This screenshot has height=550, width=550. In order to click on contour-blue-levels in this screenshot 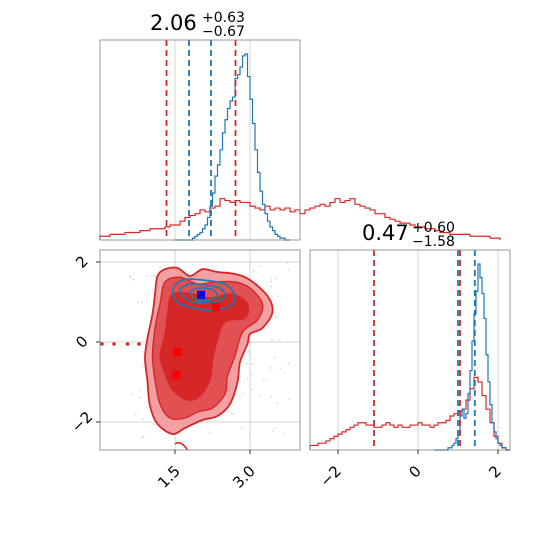, I will do `click(203, 294)`.